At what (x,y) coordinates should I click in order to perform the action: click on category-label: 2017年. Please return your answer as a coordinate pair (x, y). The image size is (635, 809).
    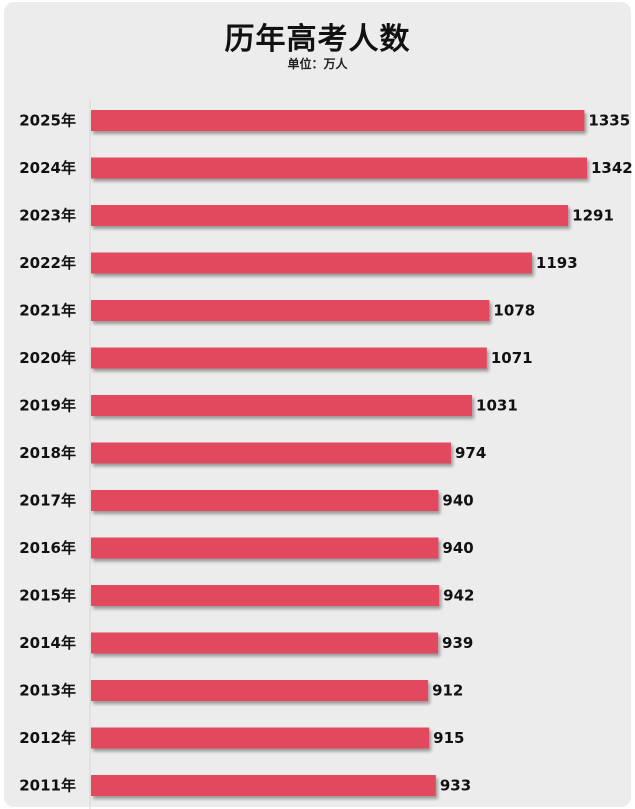
    Looking at the image, I should click on (47, 501).